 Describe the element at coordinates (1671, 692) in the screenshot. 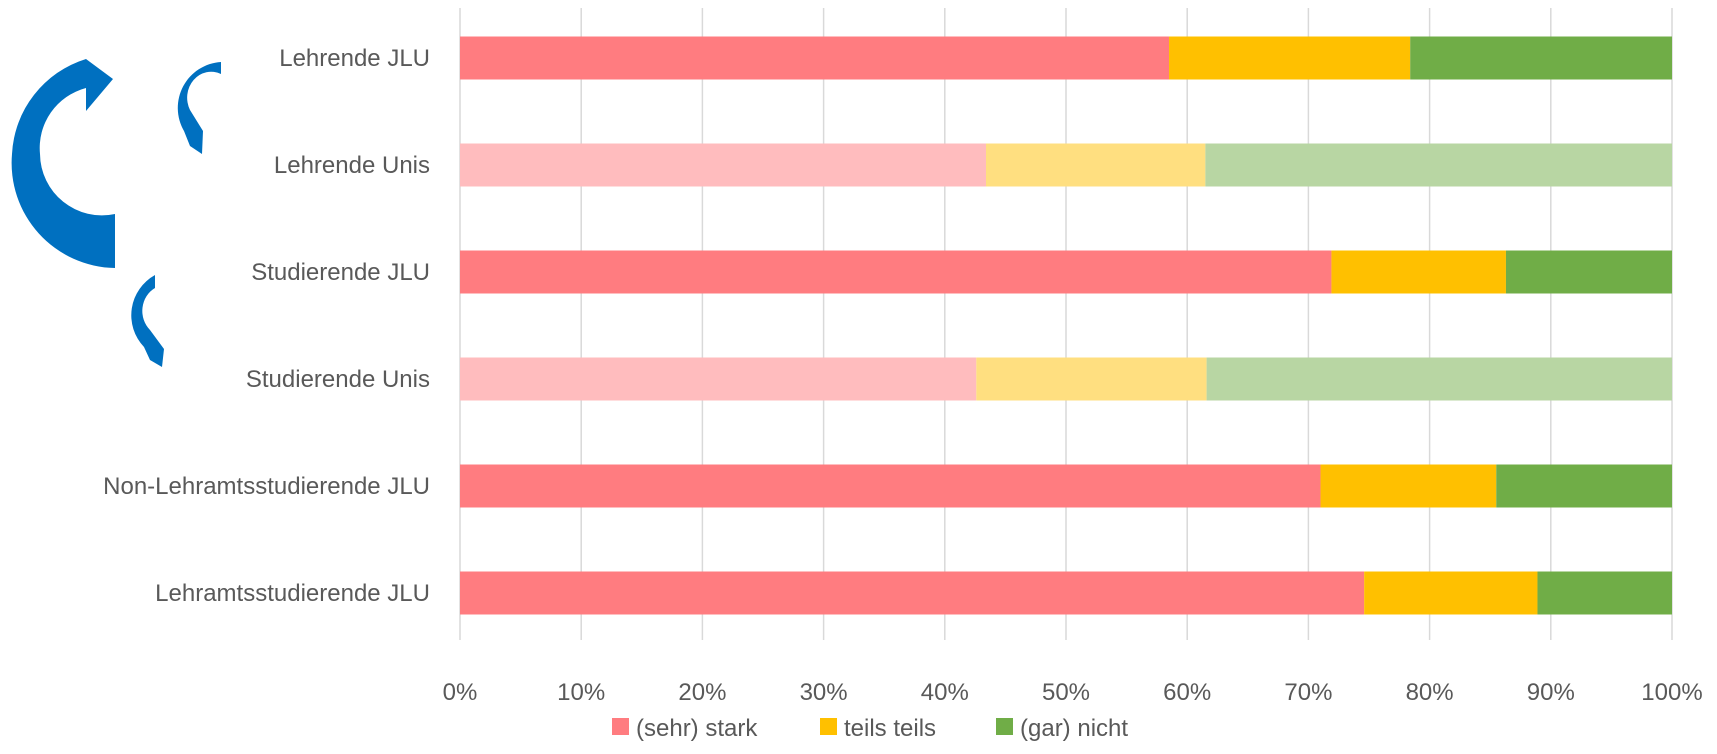

I see `x-tick-label: 100%` at that location.